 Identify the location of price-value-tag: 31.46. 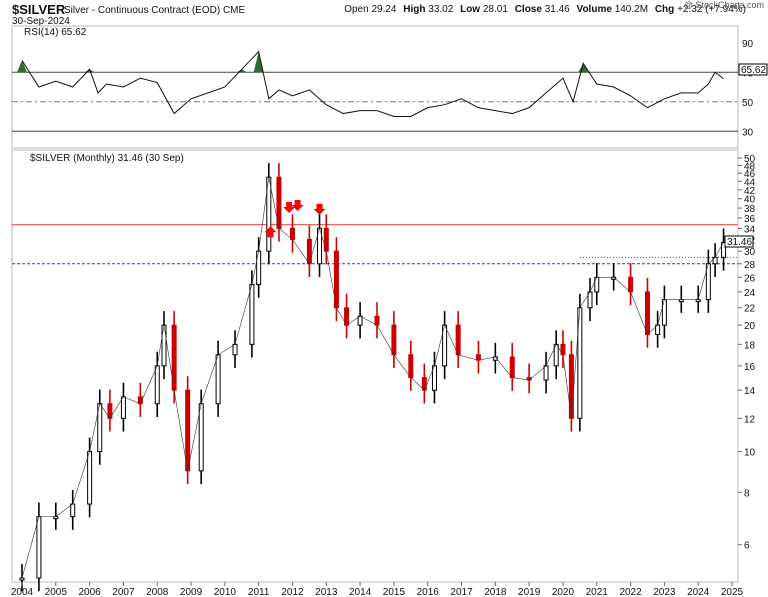
(739, 242).